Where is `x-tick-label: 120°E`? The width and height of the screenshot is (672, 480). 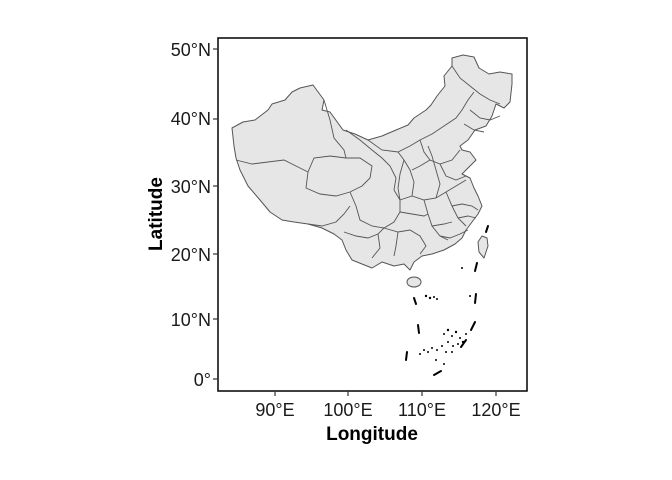 x-tick-label: 120°E is located at coordinates (495, 410).